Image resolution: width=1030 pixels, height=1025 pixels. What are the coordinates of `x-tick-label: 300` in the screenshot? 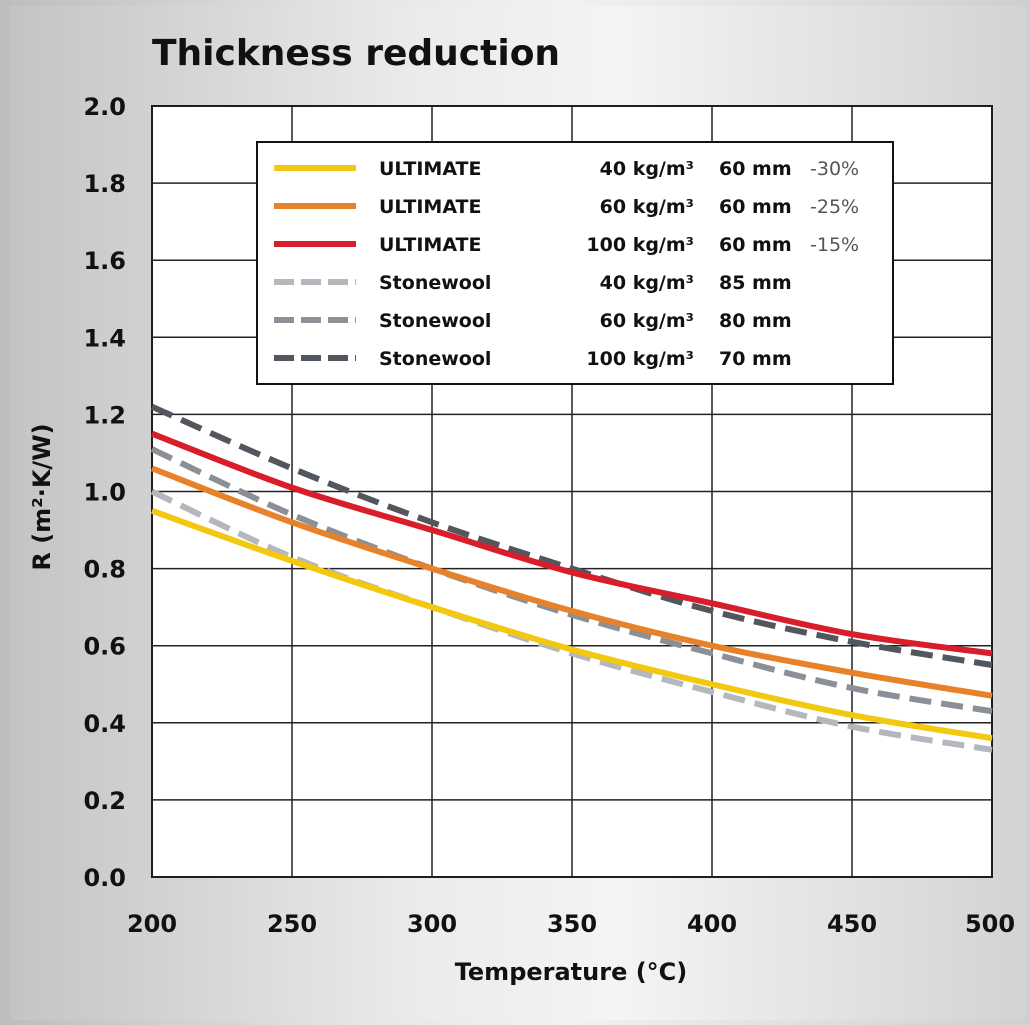 It's located at (432, 924).